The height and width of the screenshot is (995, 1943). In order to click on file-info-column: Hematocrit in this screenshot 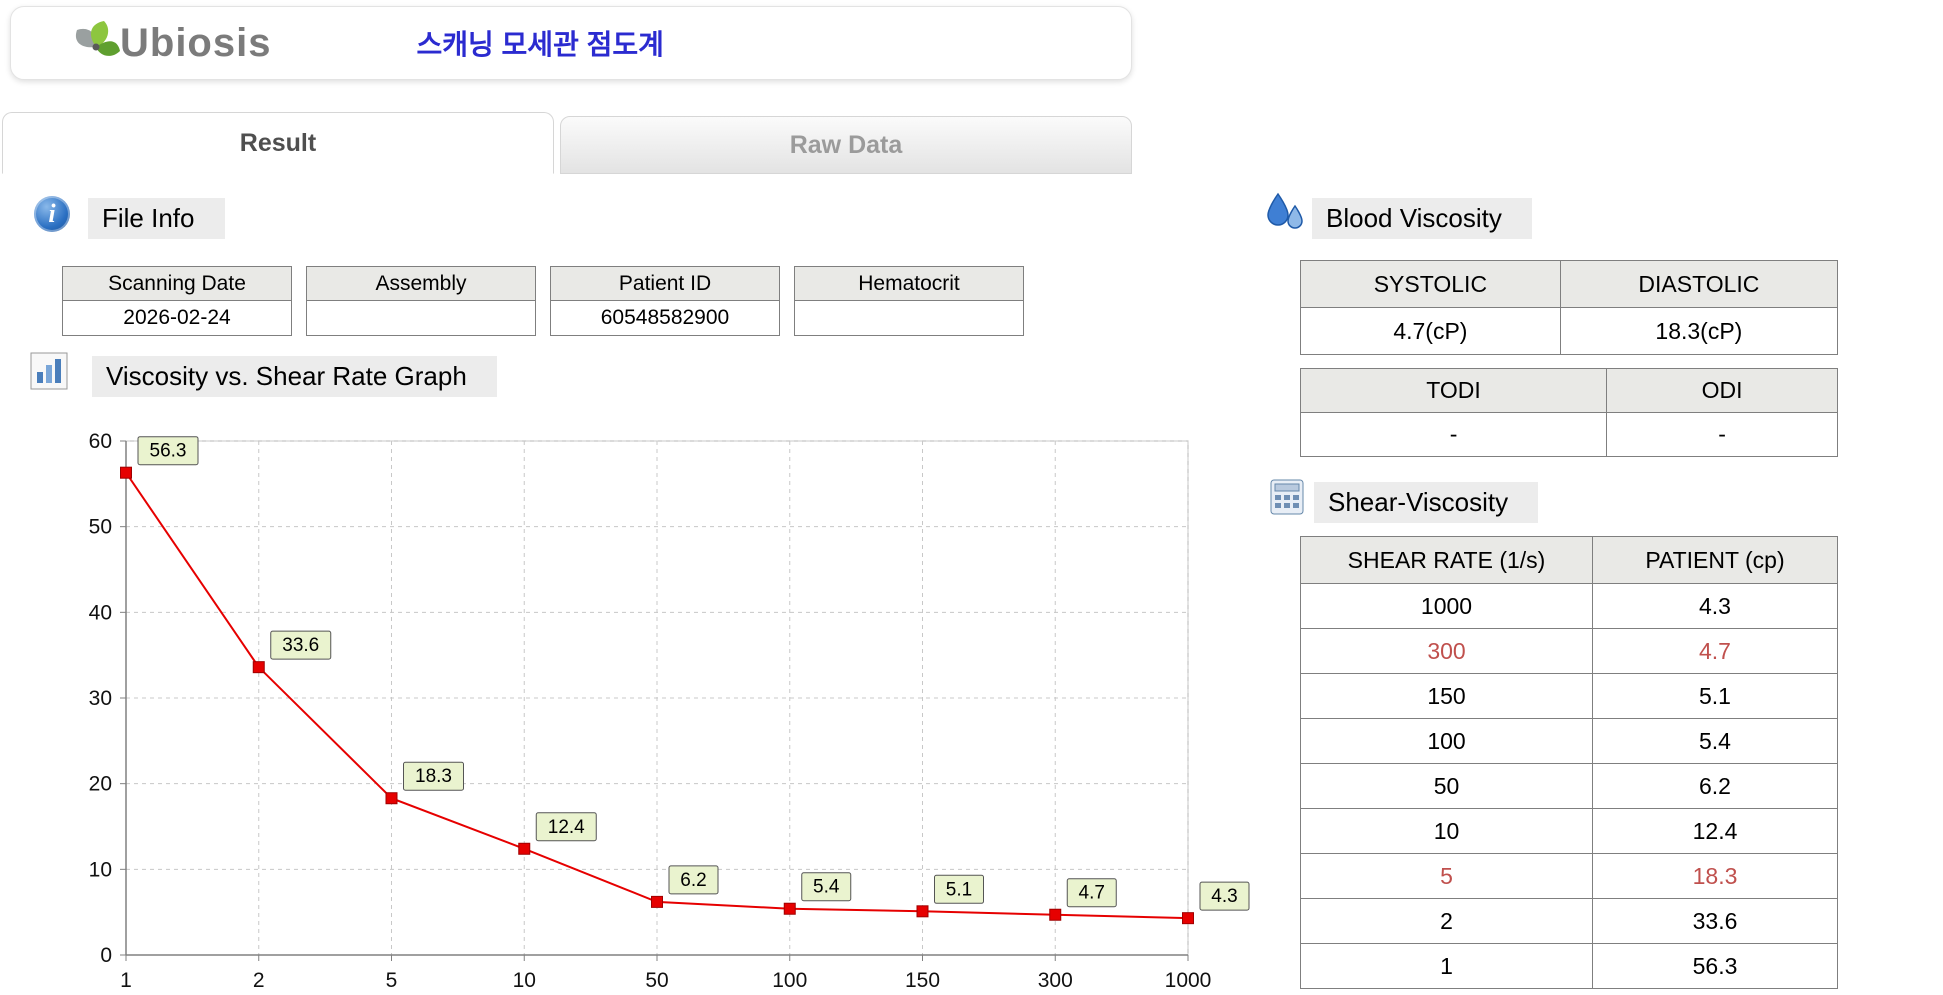, I will do `click(909, 301)`.